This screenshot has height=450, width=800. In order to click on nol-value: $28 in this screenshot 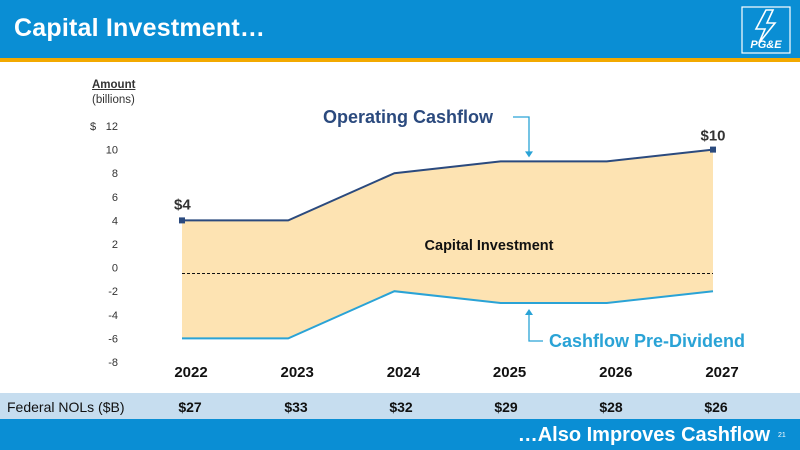, I will do `click(611, 407)`.